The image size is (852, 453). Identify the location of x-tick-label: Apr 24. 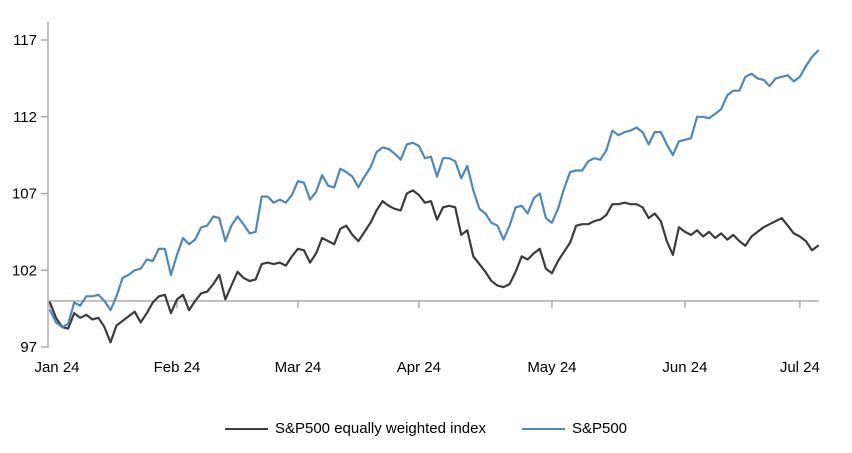
(419, 367).